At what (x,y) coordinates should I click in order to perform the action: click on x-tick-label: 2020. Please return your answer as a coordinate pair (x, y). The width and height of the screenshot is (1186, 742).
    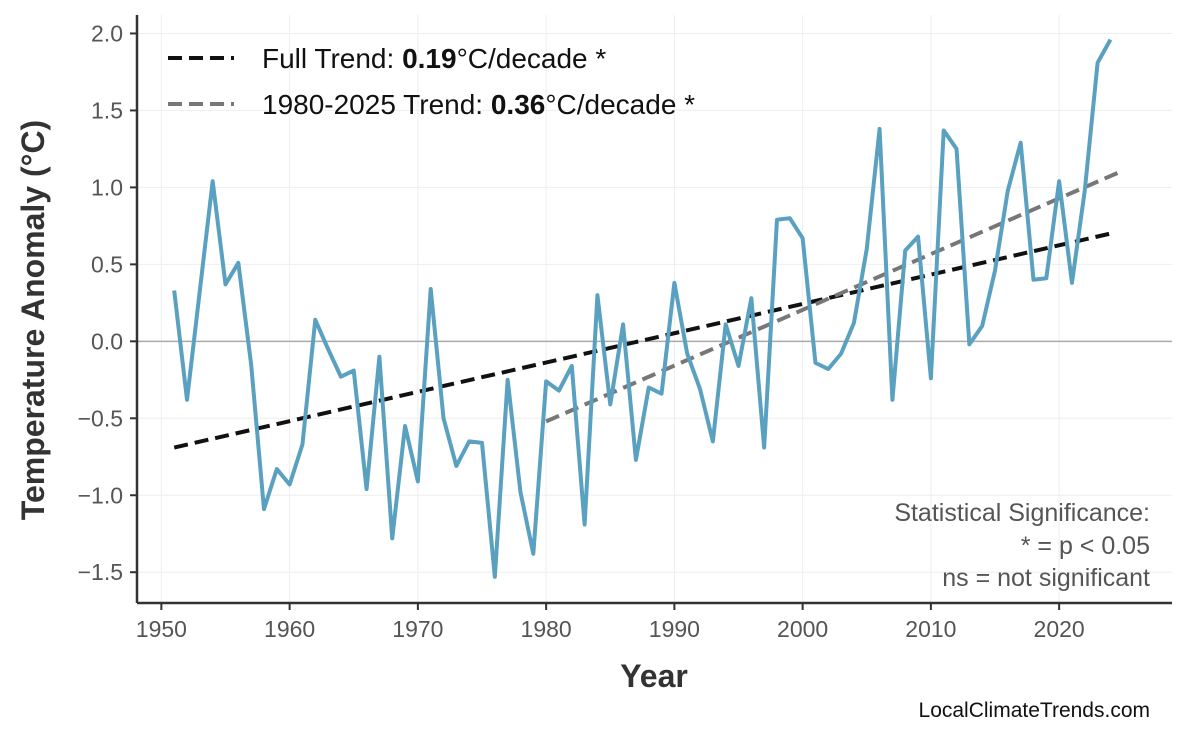
    Looking at the image, I should click on (1059, 629).